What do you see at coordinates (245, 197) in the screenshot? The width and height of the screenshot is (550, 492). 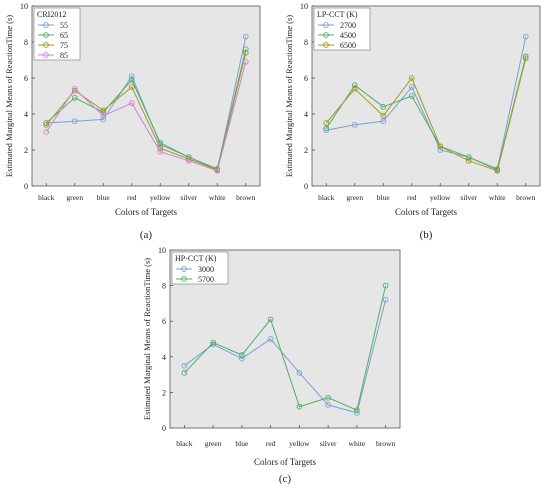 I see `x-tick-label: brown` at bounding box center [245, 197].